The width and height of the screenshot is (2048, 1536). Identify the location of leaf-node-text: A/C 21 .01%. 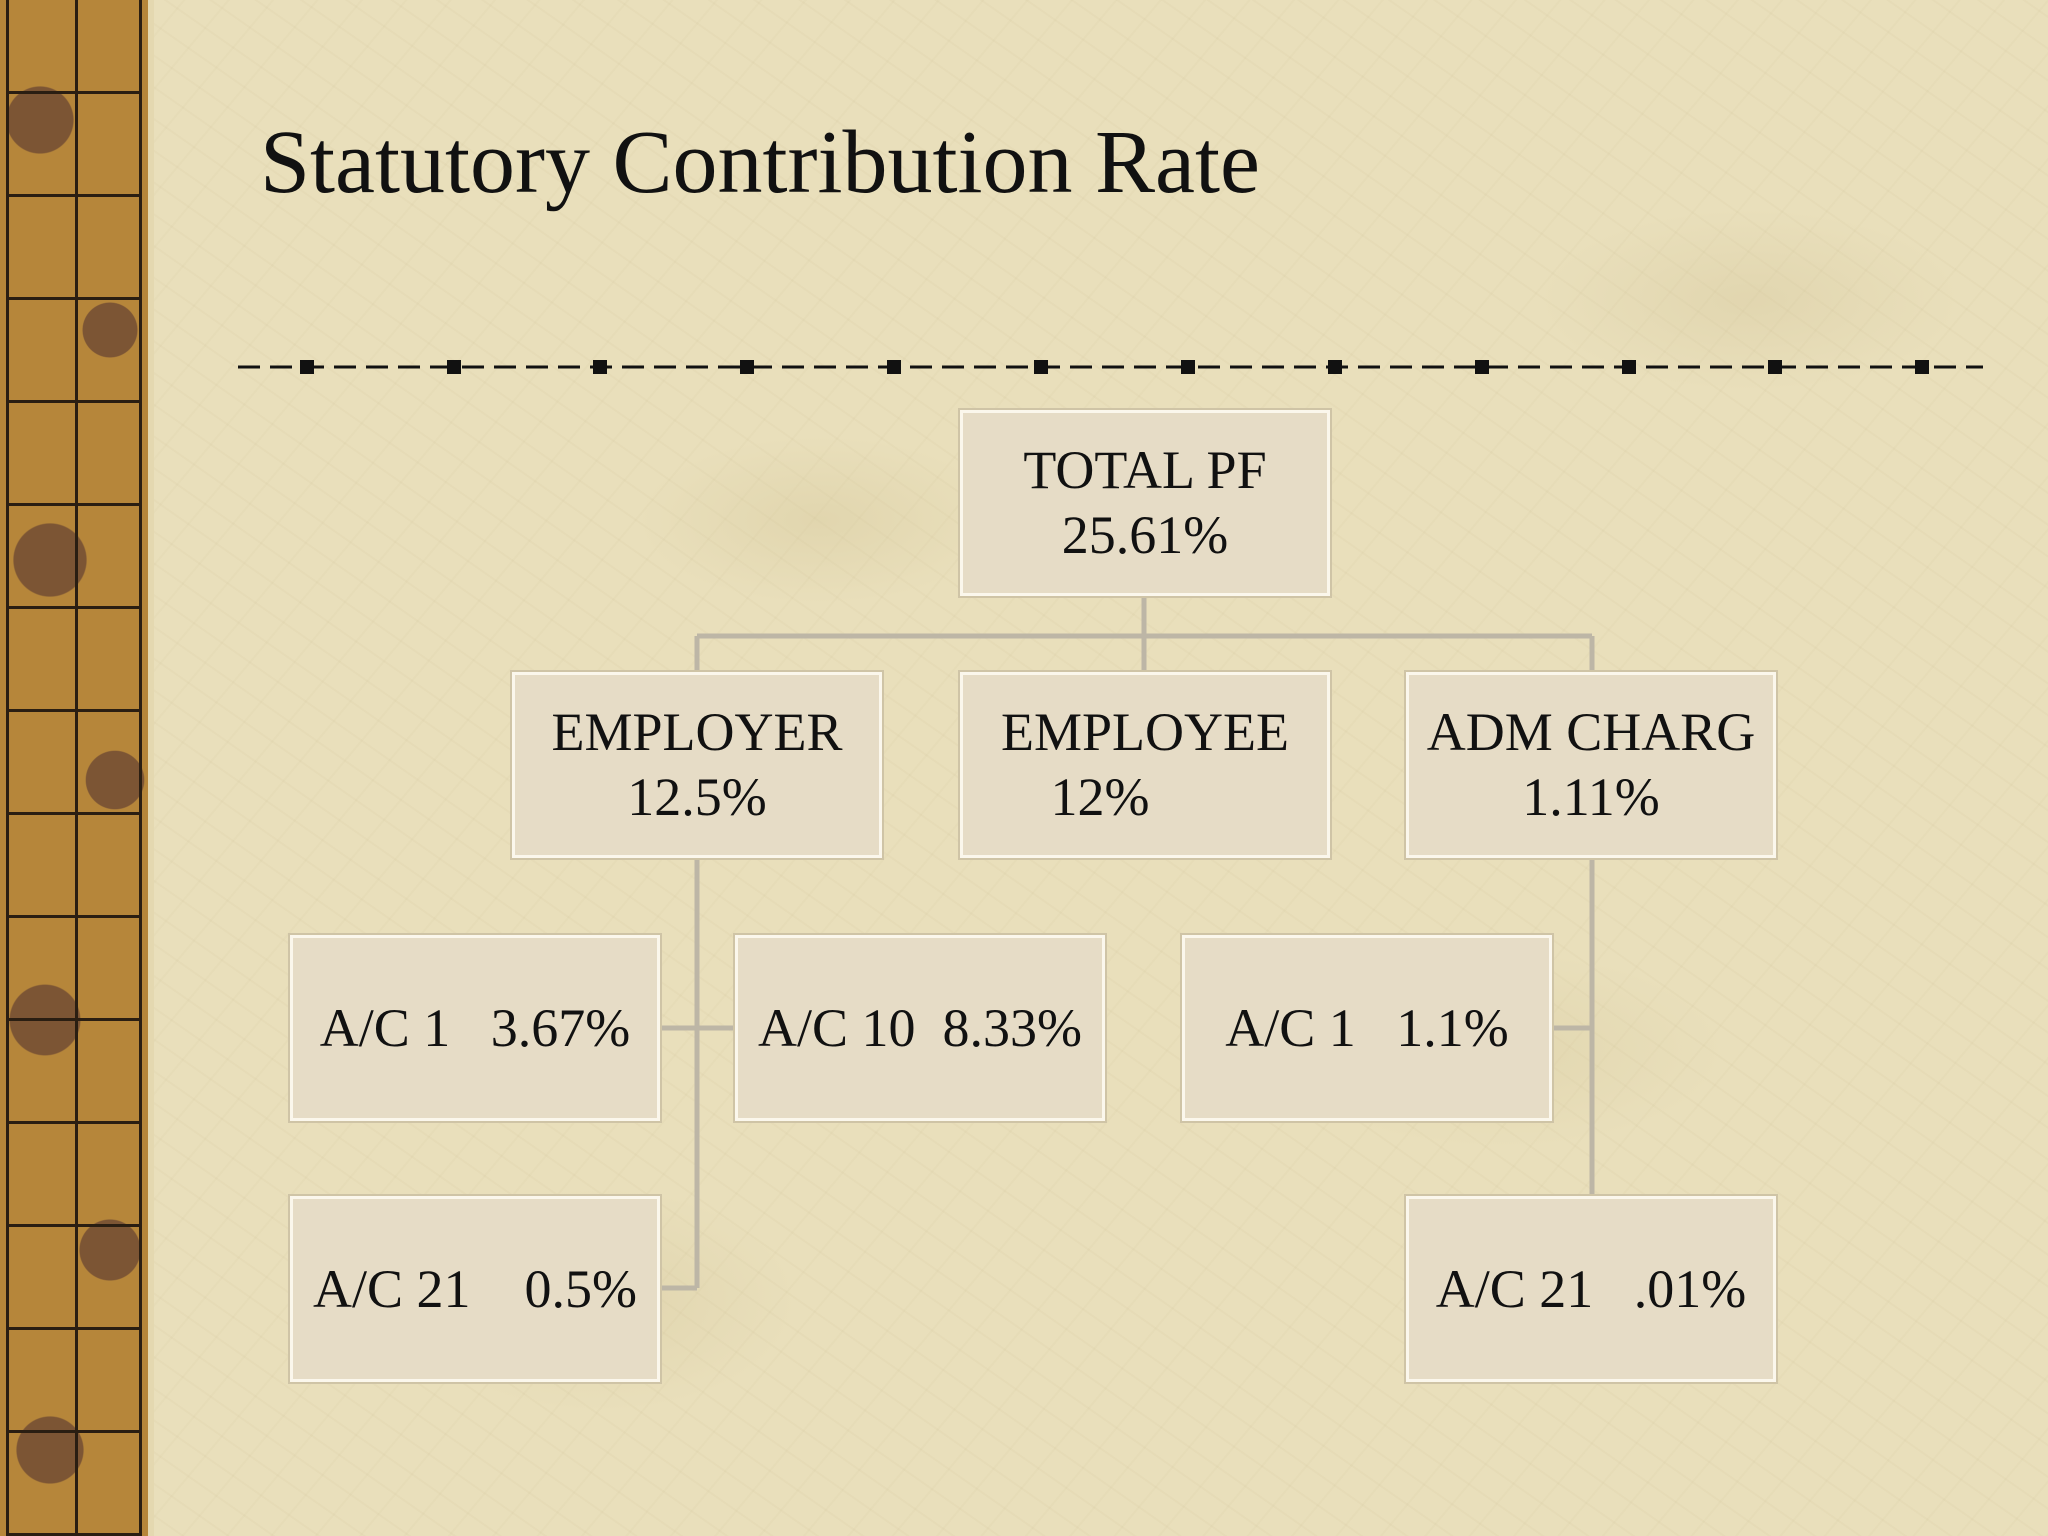
(1591, 1288).